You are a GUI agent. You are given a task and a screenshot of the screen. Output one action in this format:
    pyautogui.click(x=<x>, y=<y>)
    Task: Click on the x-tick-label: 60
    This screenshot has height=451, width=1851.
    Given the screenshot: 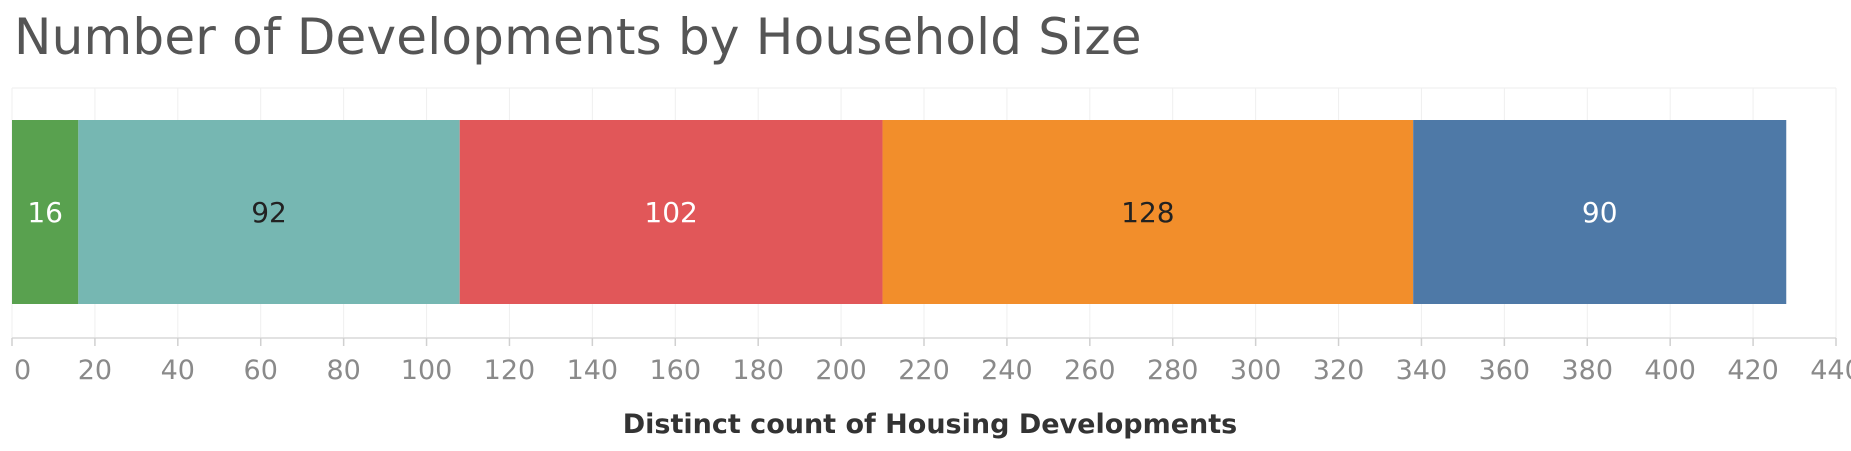 What is the action you would take?
    pyautogui.click(x=261, y=370)
    